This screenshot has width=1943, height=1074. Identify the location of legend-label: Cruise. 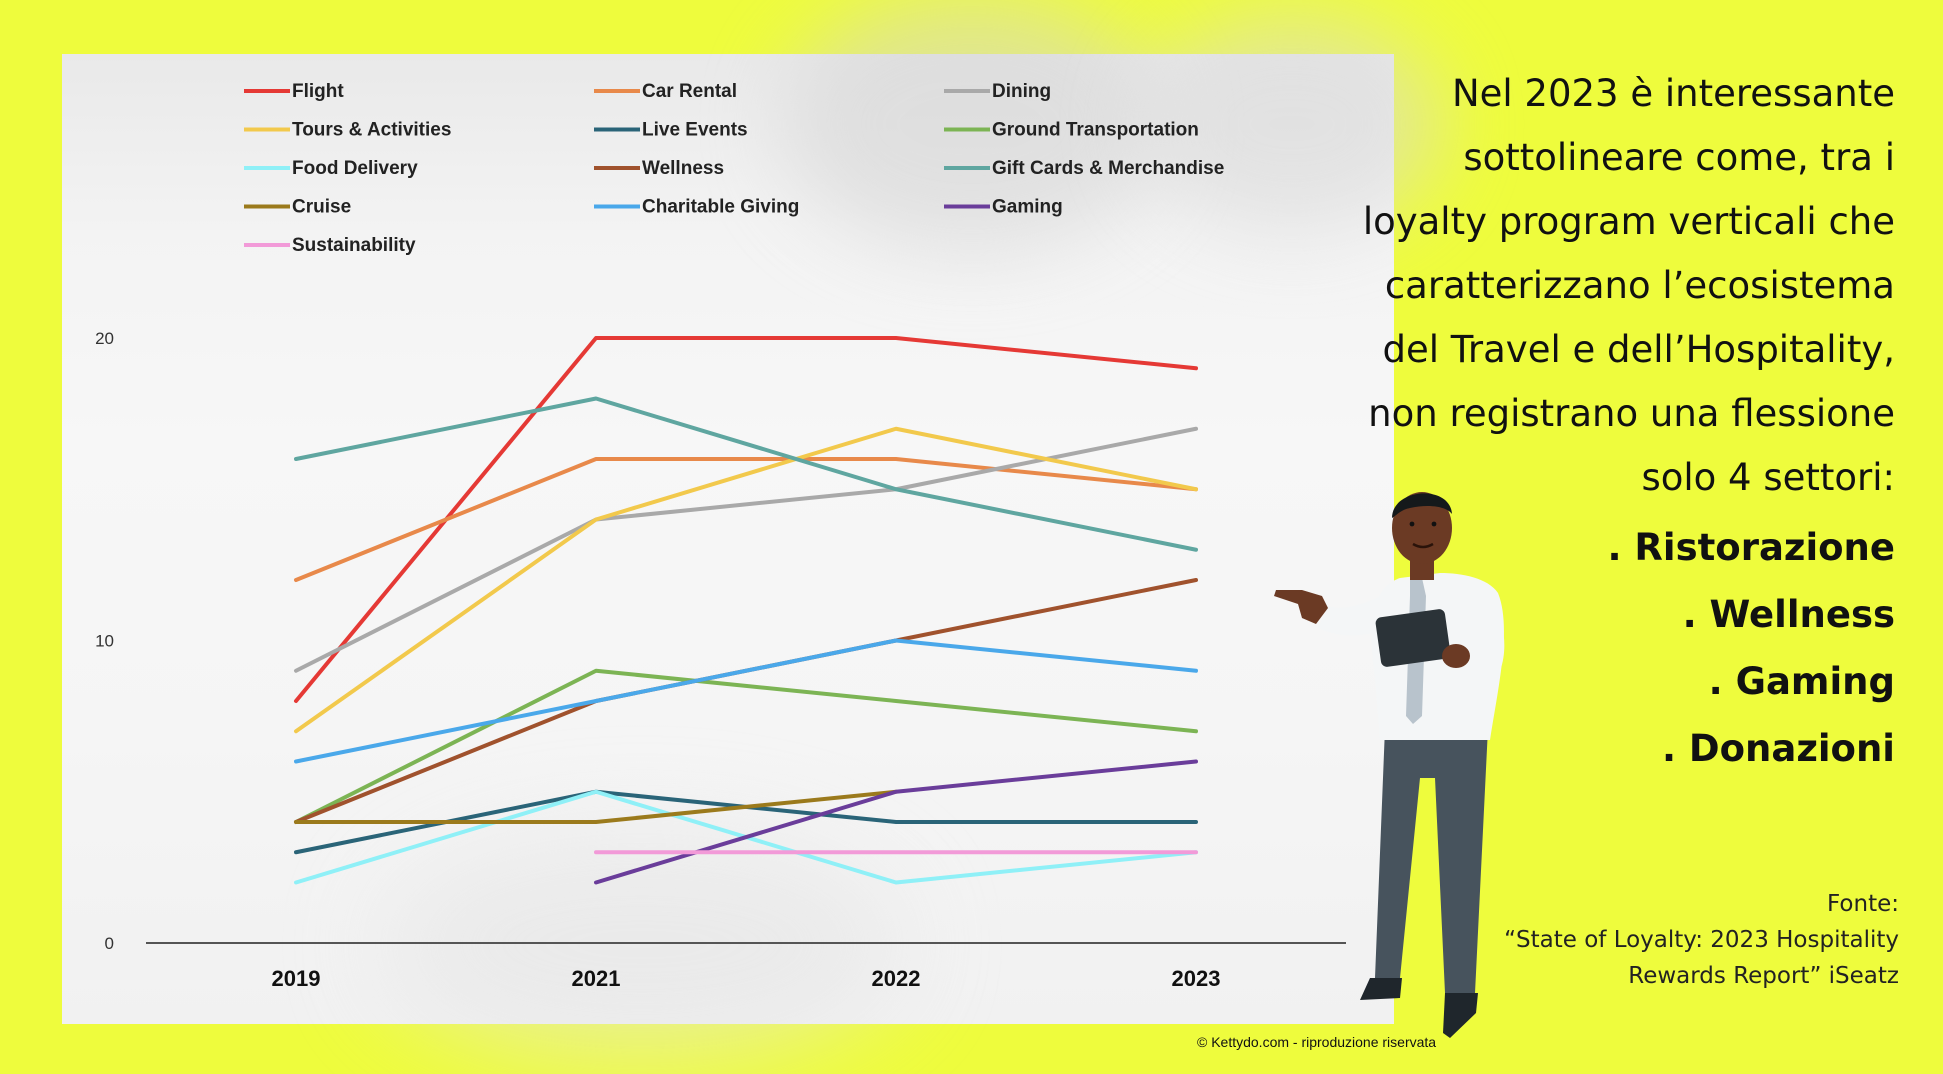
(321, 207).